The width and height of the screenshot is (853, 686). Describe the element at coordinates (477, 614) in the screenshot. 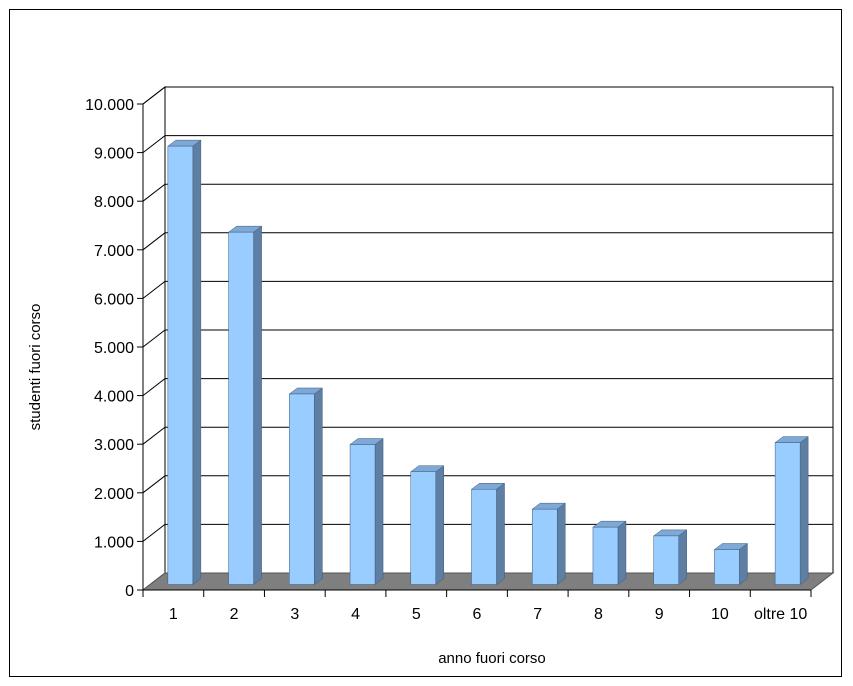

I see `x-tick-label: 6` at that location.